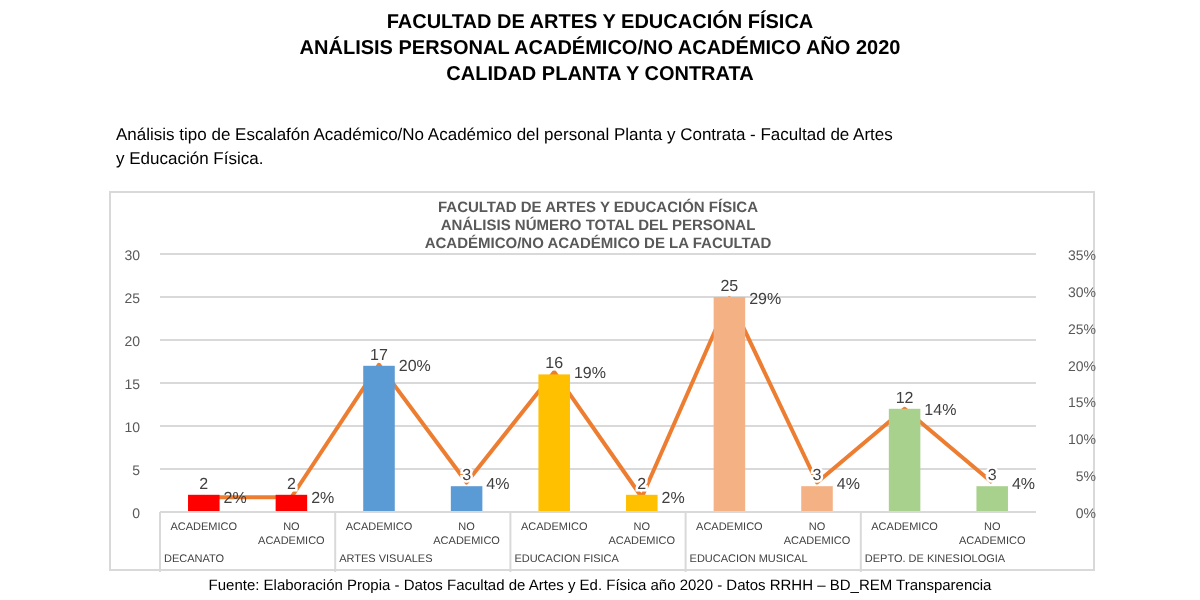  What do you see at coordinates (940, 409) in the screenshot?
I see `data-label: 14%` at bounding box center [940, 409].